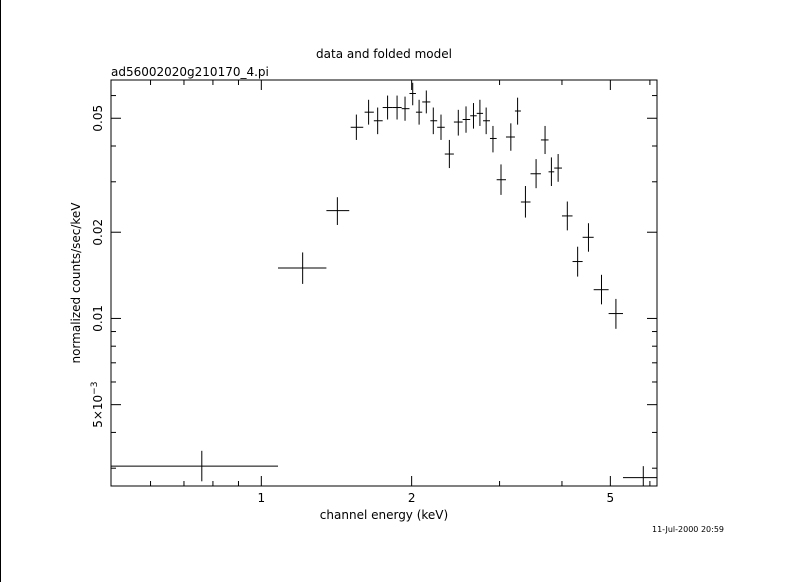 This screenshot has height=582, width=790. I want to click on y-tick-label: 0.01, so click(98, 318).